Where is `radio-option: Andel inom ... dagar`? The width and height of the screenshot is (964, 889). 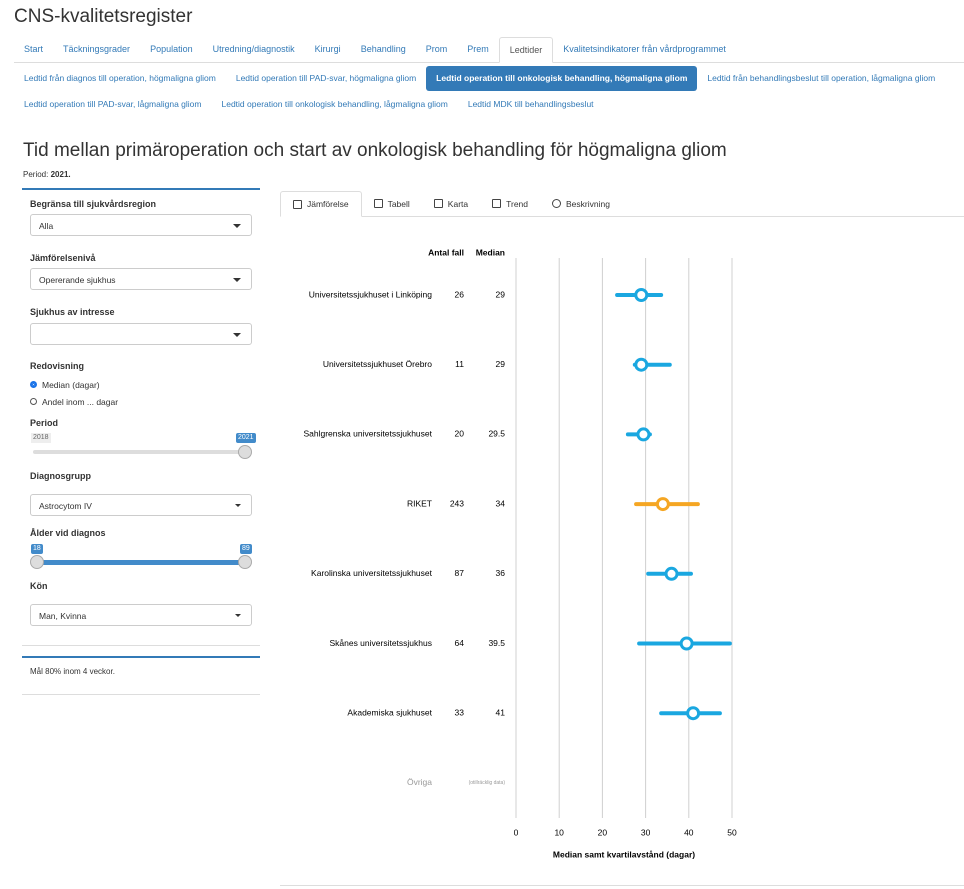
radio-option: Andel inom ... dagar is located at coordinates (74, 401).